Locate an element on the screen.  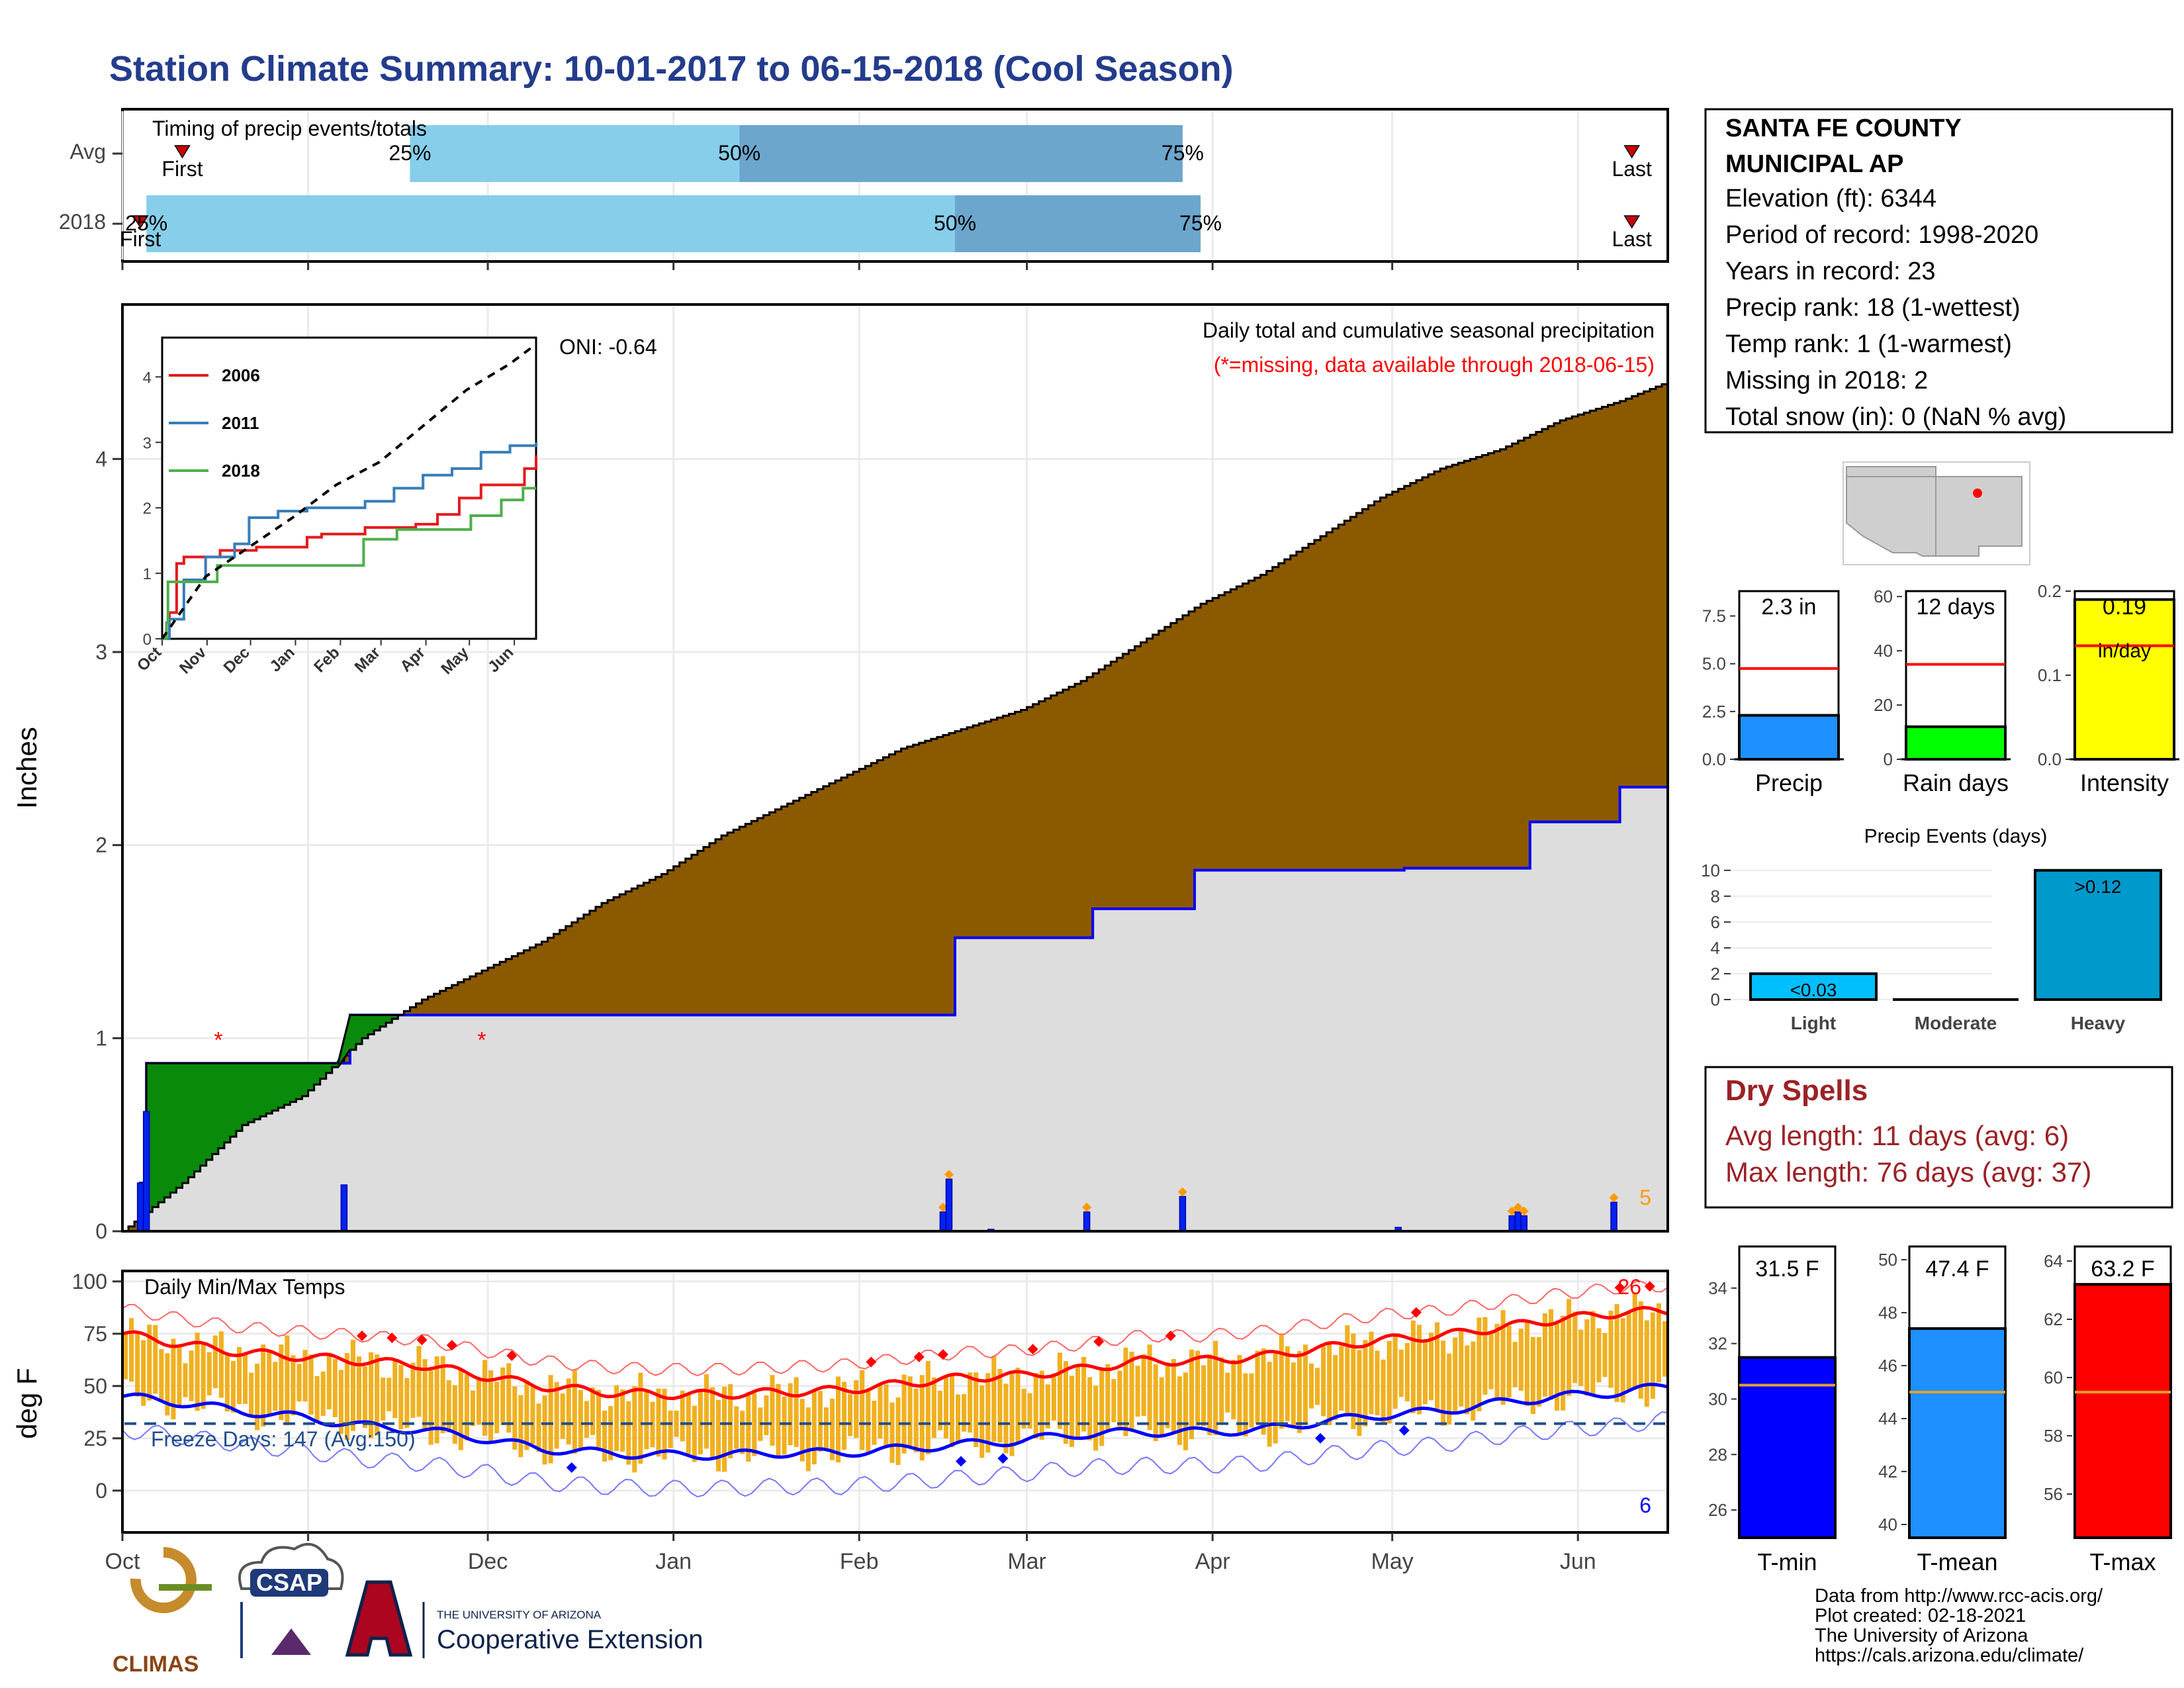
credit-source: Data from http://www.rcc-acis.org/ is located at coordinates (1959, 1596).